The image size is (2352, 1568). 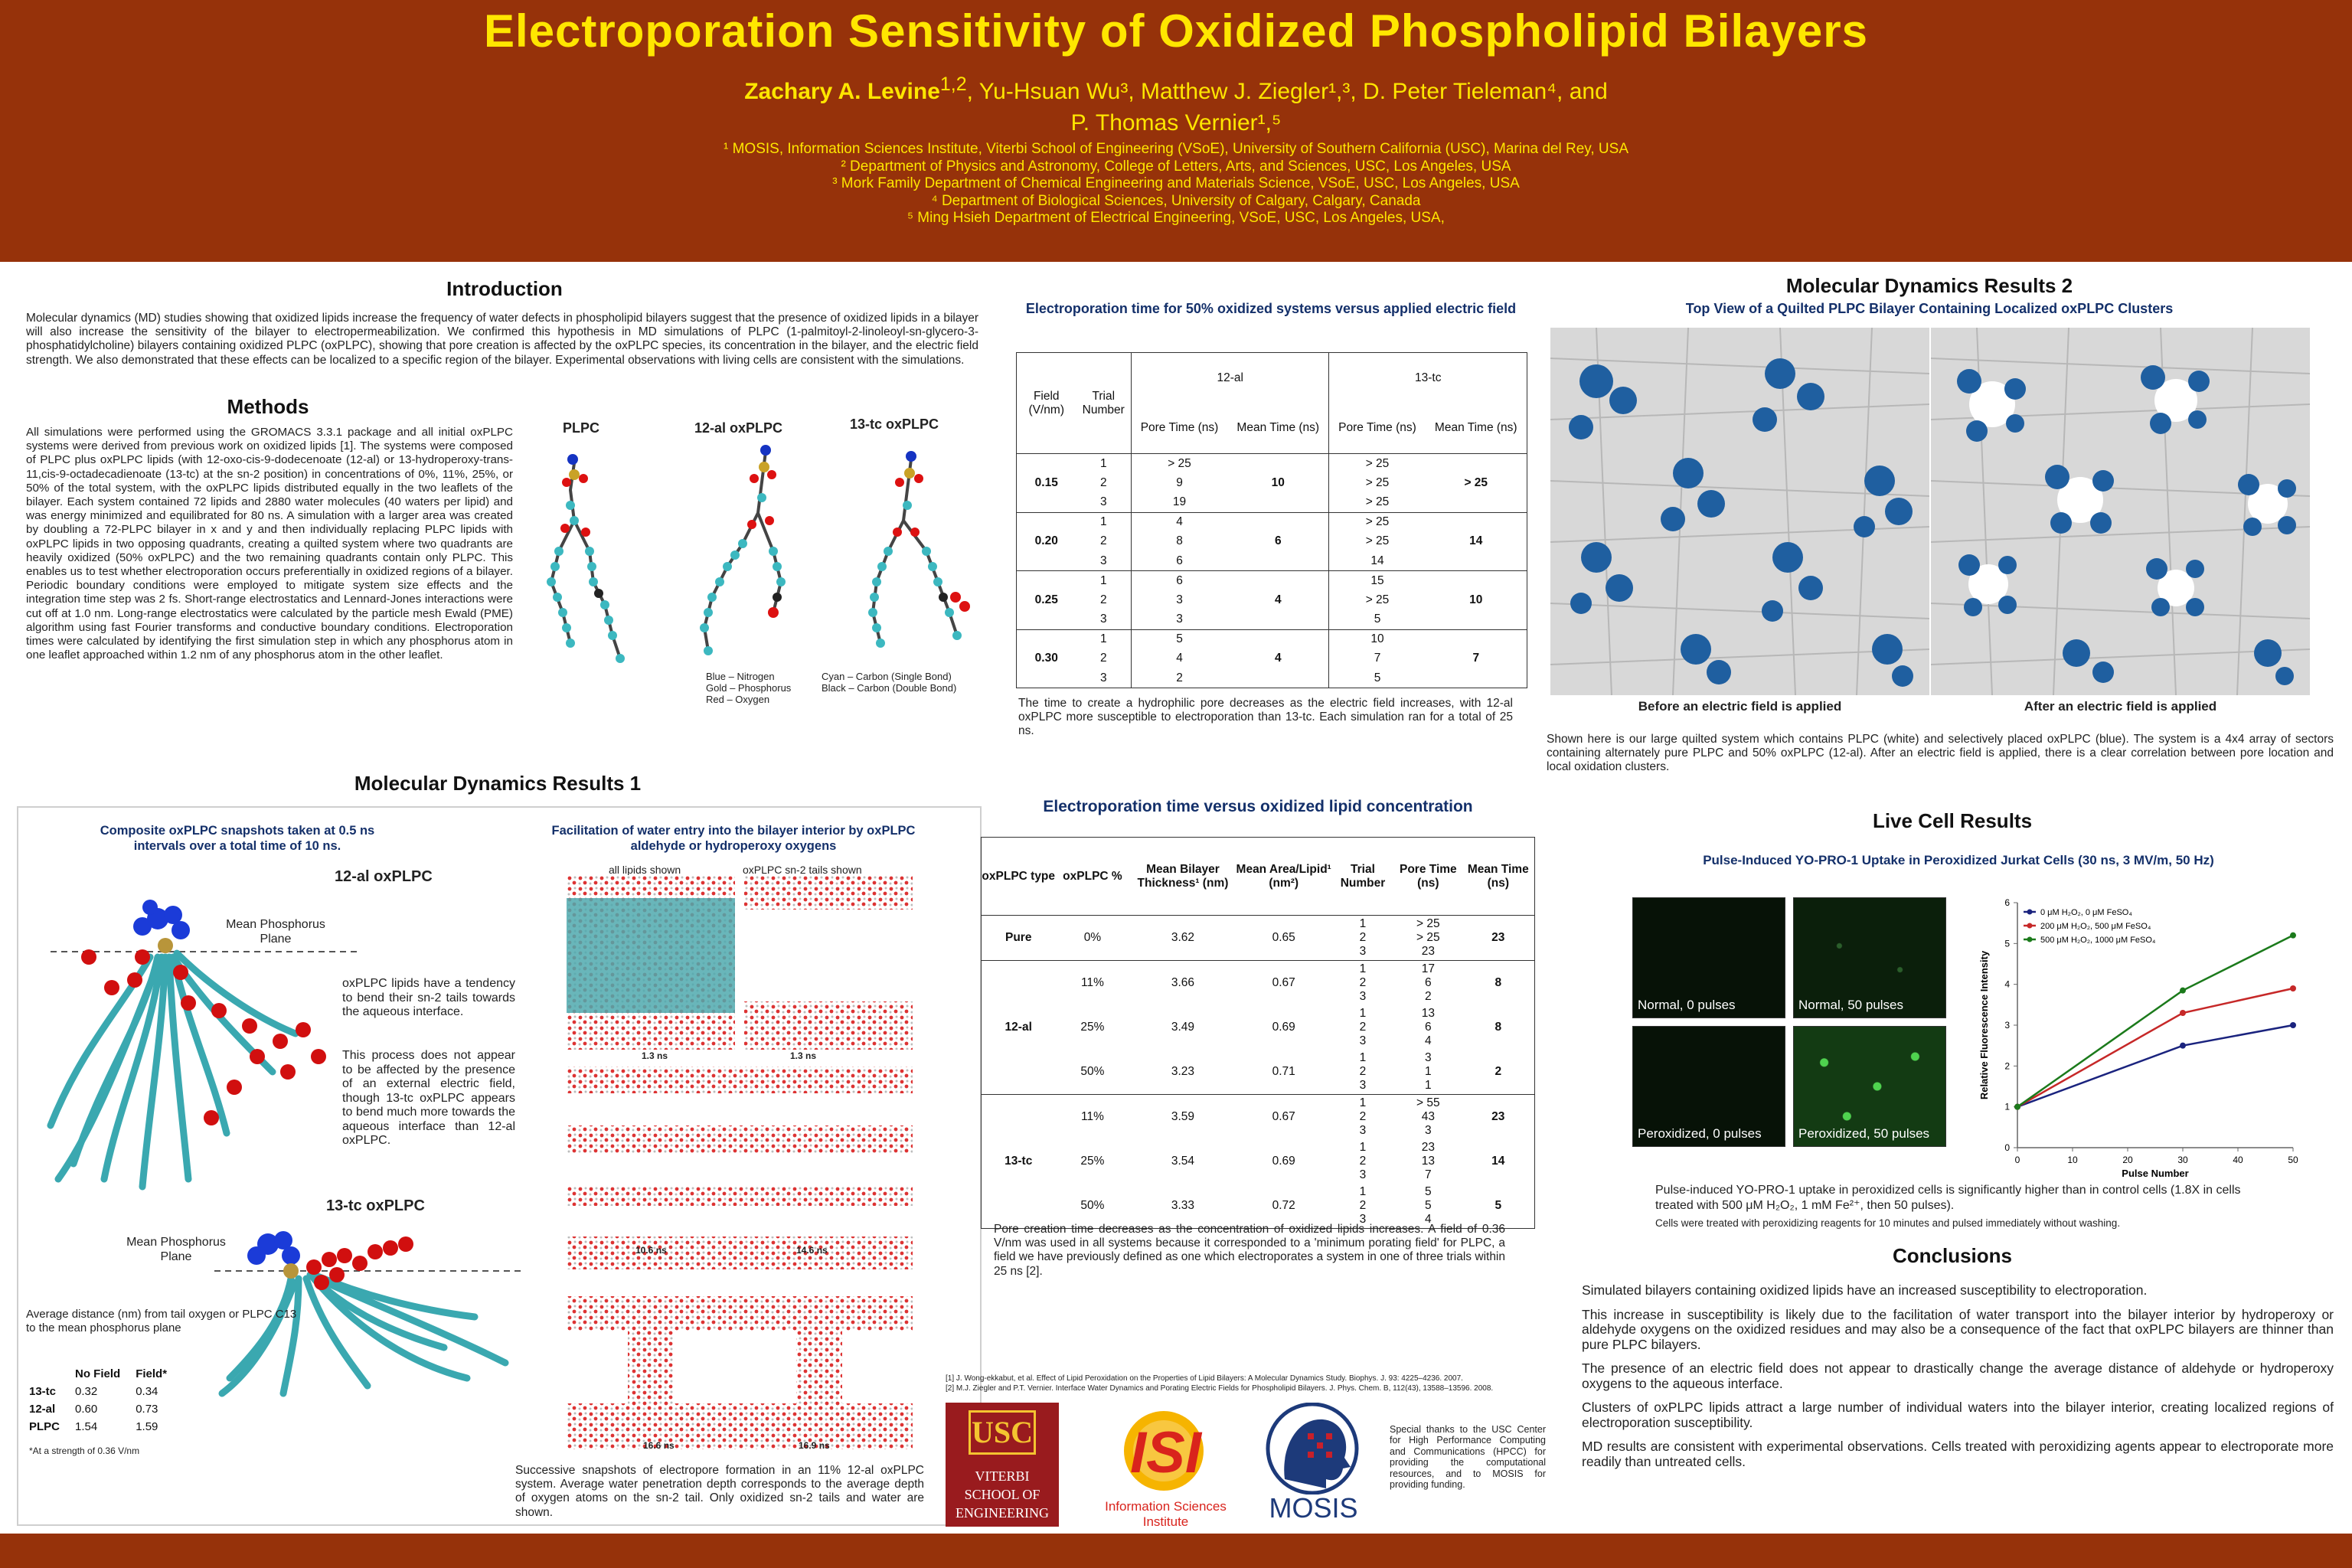 I want to click on pore-time: 2, so click(x=1428, y=996).